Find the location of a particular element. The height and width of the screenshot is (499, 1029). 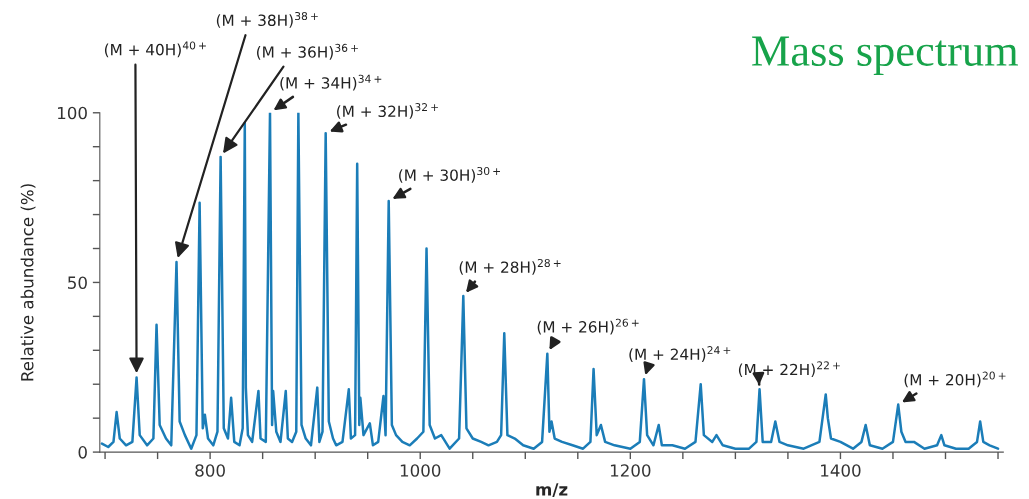

annotation: (M + 20H)$^{20+}$ is located at coordinates (955, 379).